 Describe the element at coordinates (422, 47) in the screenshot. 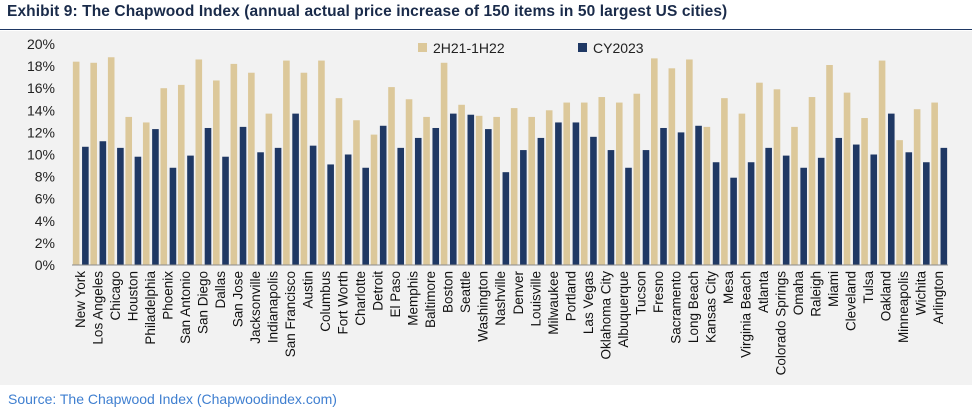

I see `legend-swatch-2h21-1h22` at that location.